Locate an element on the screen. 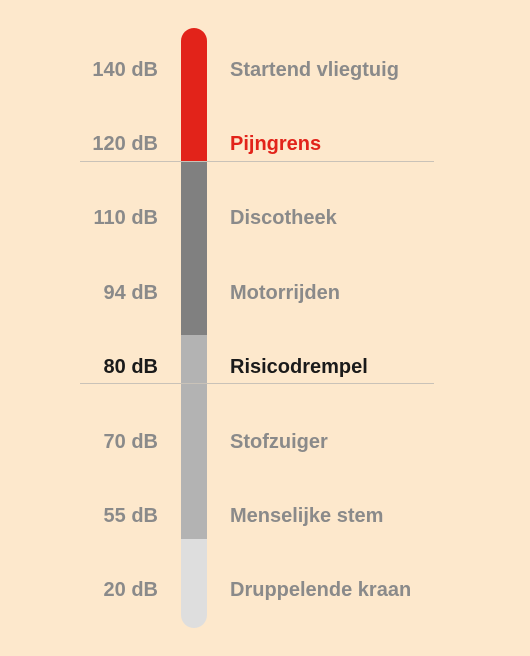 Image resolution: width=530 pixels, height=656 pixels. bar-segment-high is located at coordinates (194, 248).